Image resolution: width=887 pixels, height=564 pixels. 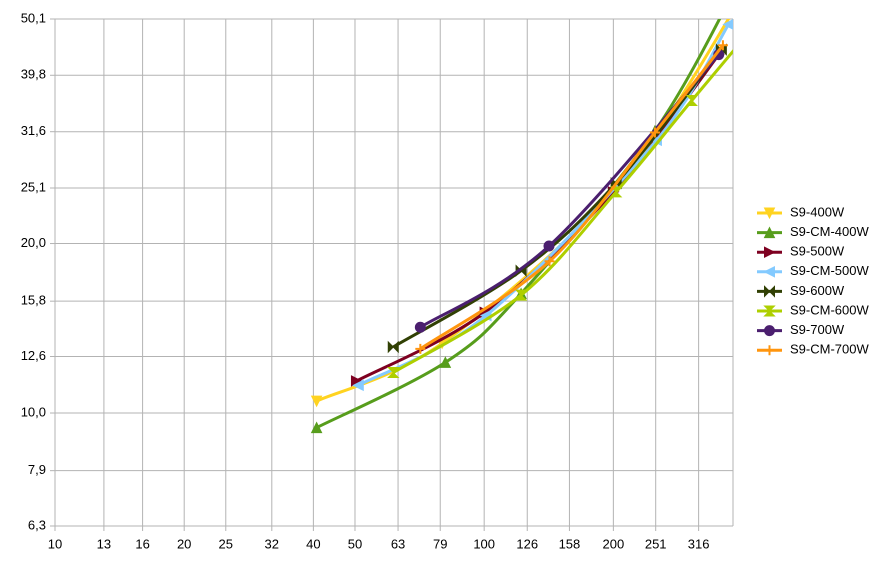 I want to click on legend-label: S9-CM-500W, so click(x=829, y=270).